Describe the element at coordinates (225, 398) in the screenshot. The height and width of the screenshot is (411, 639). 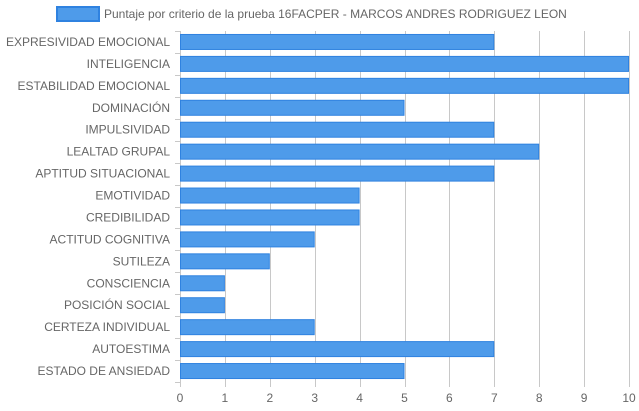
I see `x-tick-label: 1` at that location.